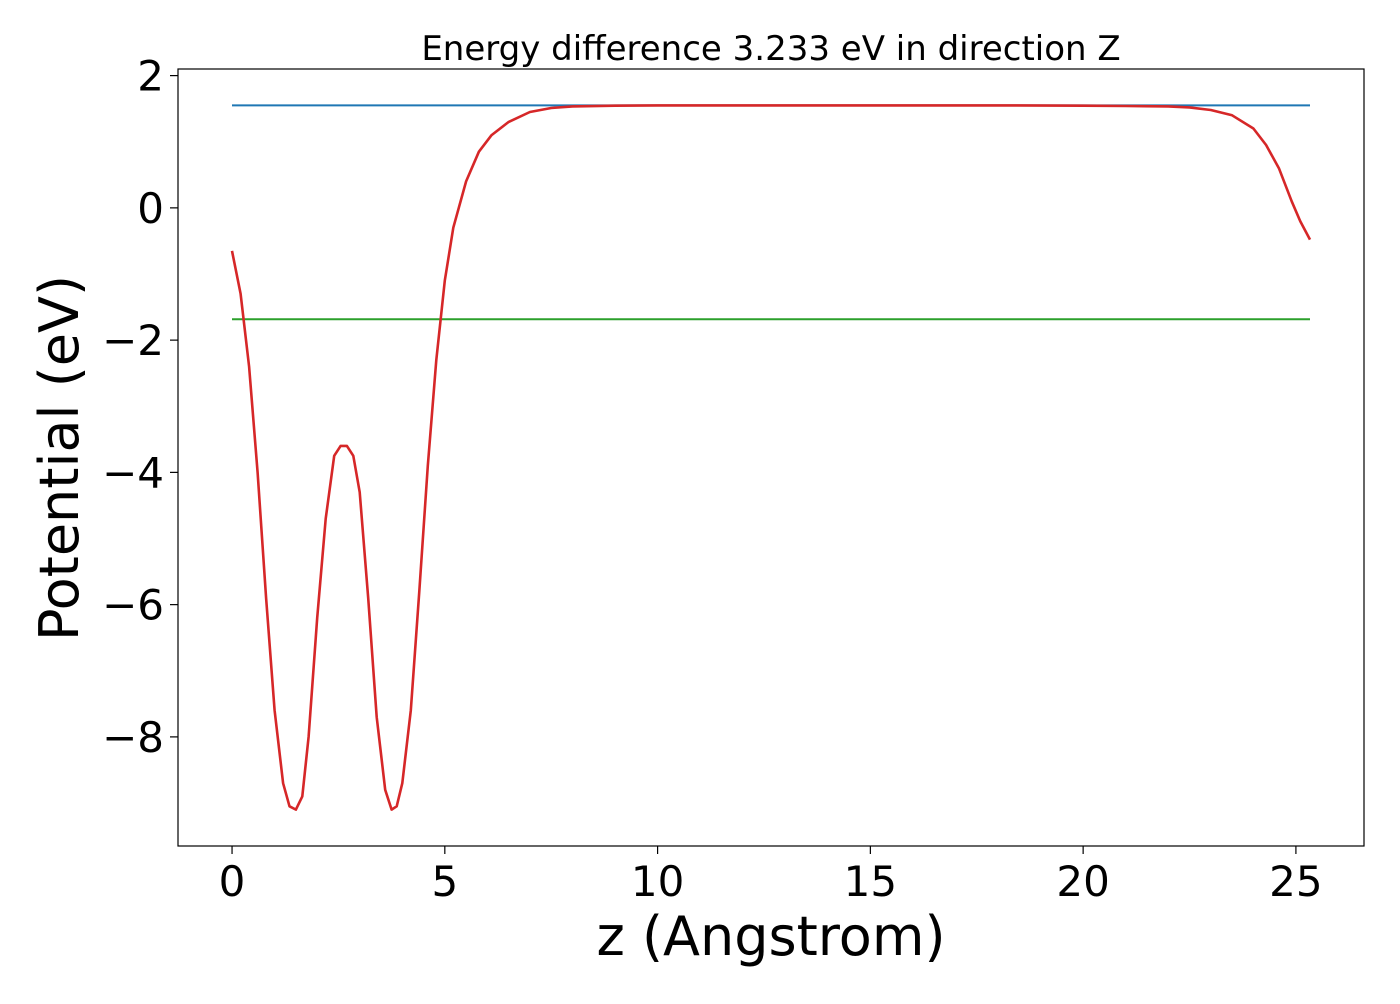 This screenshot has height=1004, width=1400. Describe the element at coordinates (133, 737) in the screenshot. I see `y-tick-label: −8` at that location.